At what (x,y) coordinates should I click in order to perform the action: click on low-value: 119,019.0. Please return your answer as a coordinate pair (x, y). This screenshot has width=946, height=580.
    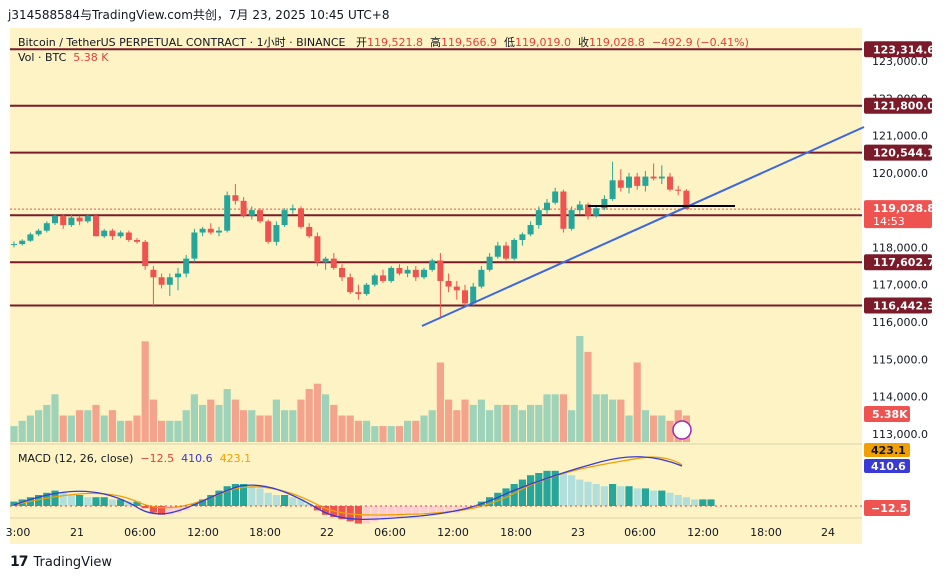
    Looking at the image, I should click on (542, 42).